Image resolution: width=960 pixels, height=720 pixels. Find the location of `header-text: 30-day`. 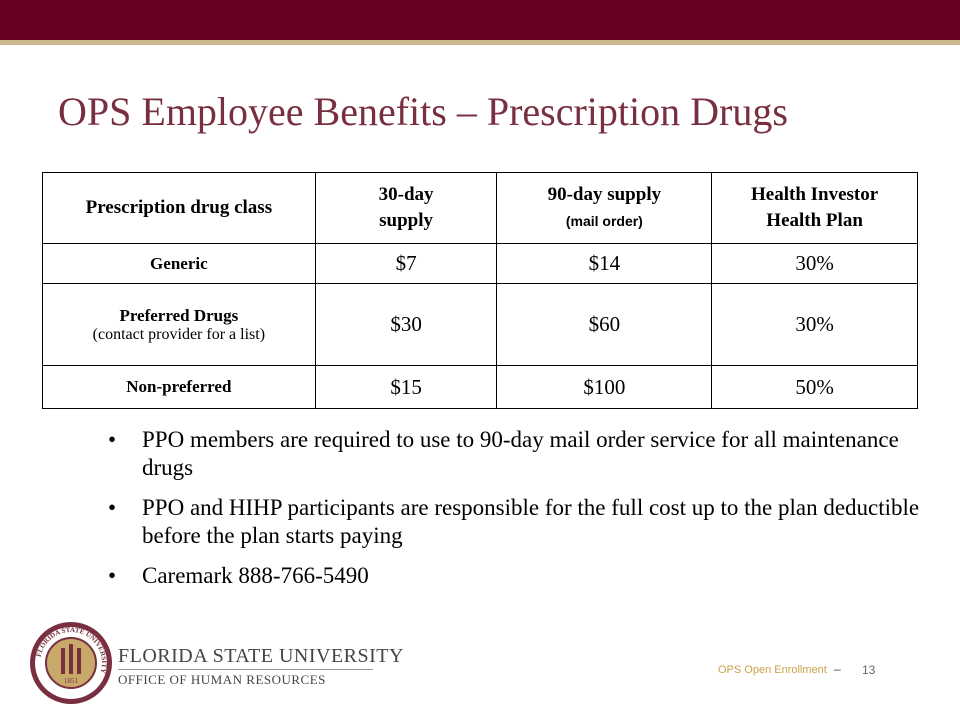

header-text: 30-day is located at coordinates (406, 194).